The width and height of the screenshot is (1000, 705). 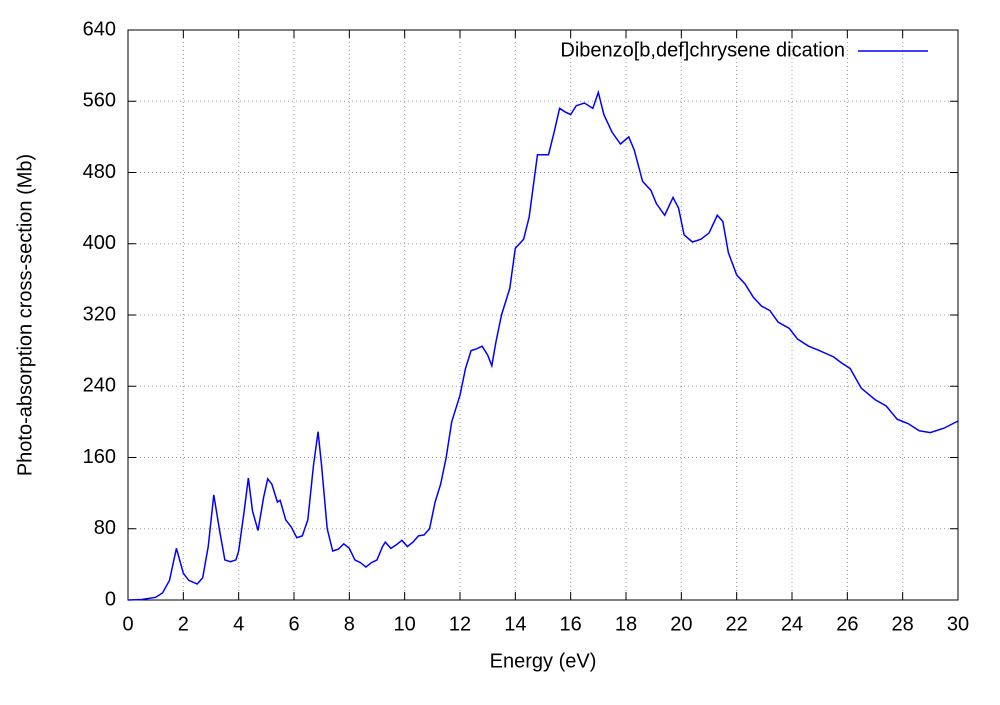 What do you see at coordinates (99, 457) in the screenshot?
I see `y-tick-label: 160` at bounding box center [99, 457].